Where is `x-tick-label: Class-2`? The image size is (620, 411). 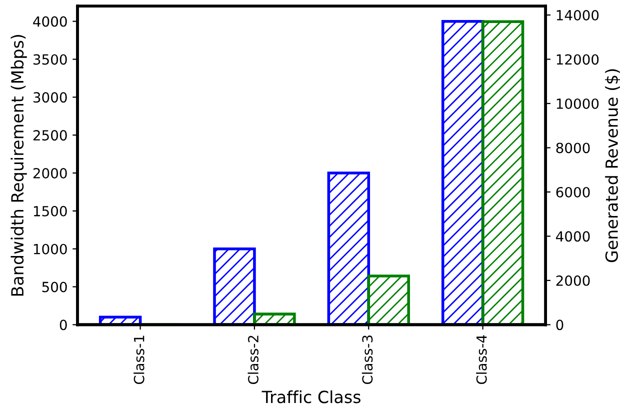 x-tick-label: Class-2 is located at coordinates (253, 360).